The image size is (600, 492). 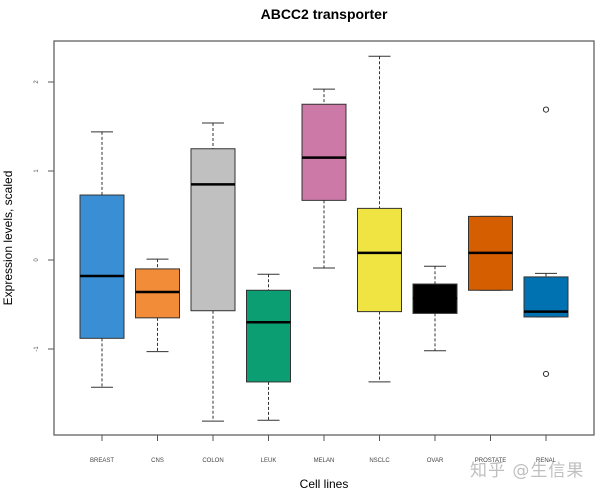 What do you see at coordinates (37, 171) in the screenshot?
I see `y-tick-label: 1` at bounding box center [37, 171].